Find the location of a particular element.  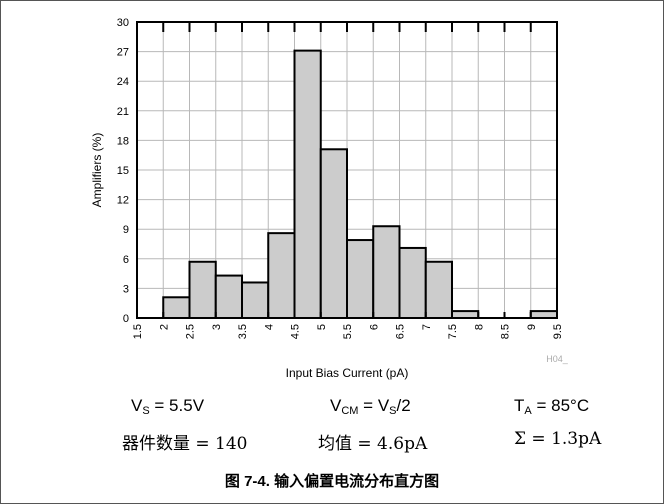

x-tick-labels: 1.5 2 2.5 3 3.5 4 4.5 5 5.5 6 6.5 7 7.5 8 8.5 9 9.5 is located at coordinates (348, 331).